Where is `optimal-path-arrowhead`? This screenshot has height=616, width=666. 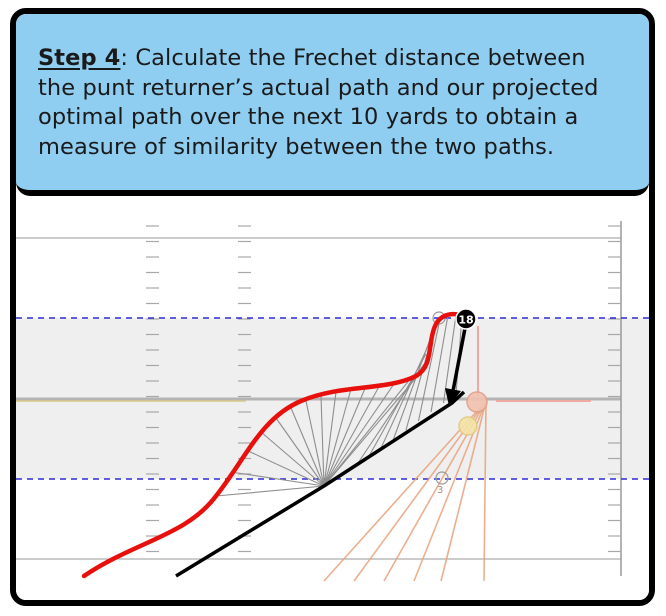
optimal-path-arrowhead is located at coordinates (453, 397).